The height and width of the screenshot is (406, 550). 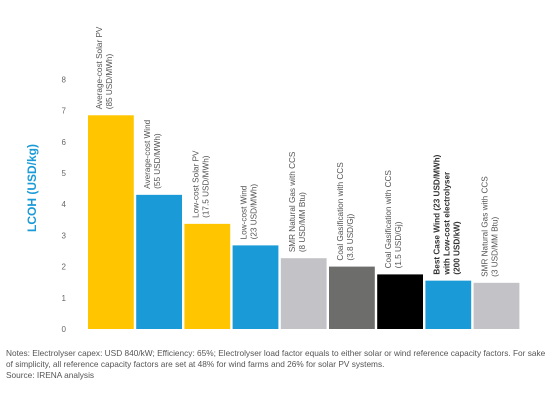 I want to click on y-axis-label: LCOH (USD/kg), so click(x=32, y=188).